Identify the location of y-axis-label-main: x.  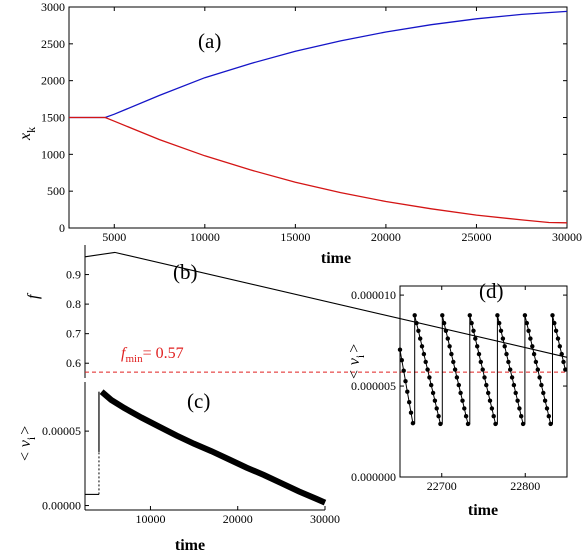
(25, 137).